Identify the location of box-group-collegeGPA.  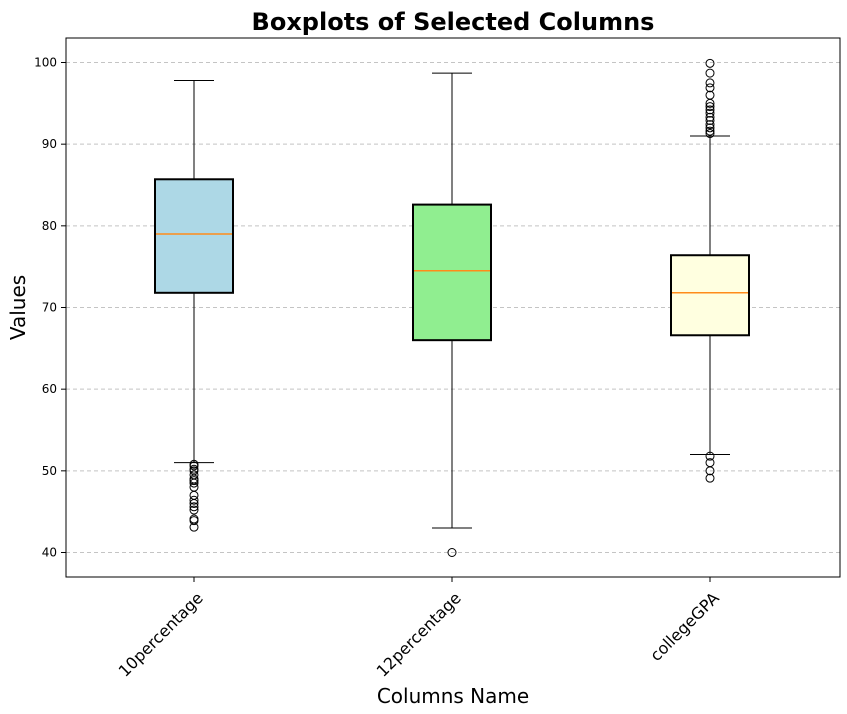
(710, 270).